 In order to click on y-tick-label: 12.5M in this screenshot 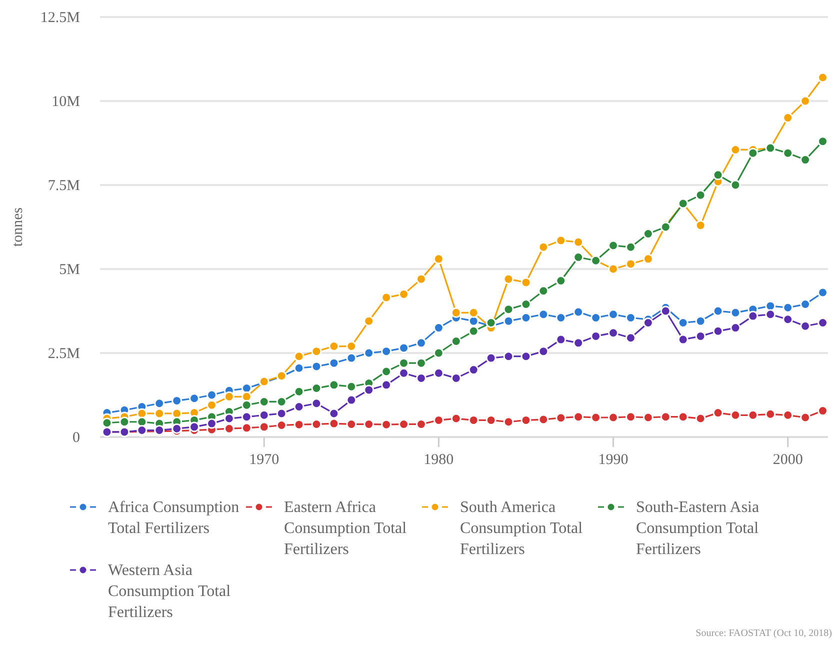, I will do `click(60, 18)`.